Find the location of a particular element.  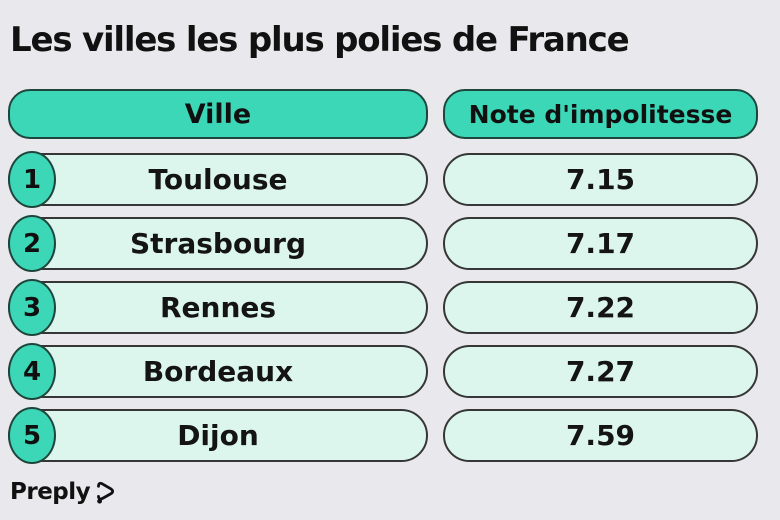

column-header-label: Note d'impolitesse is located at coordinates (600, 114).